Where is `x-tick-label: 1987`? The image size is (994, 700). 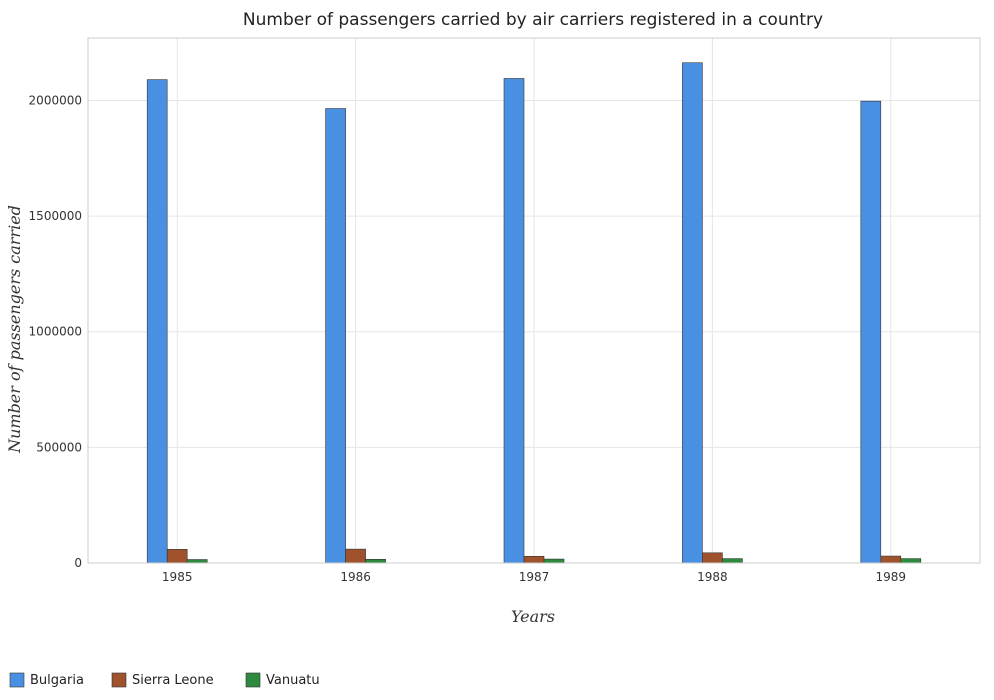 x-tick-label: 1987 is located at coordinates (534, 577).